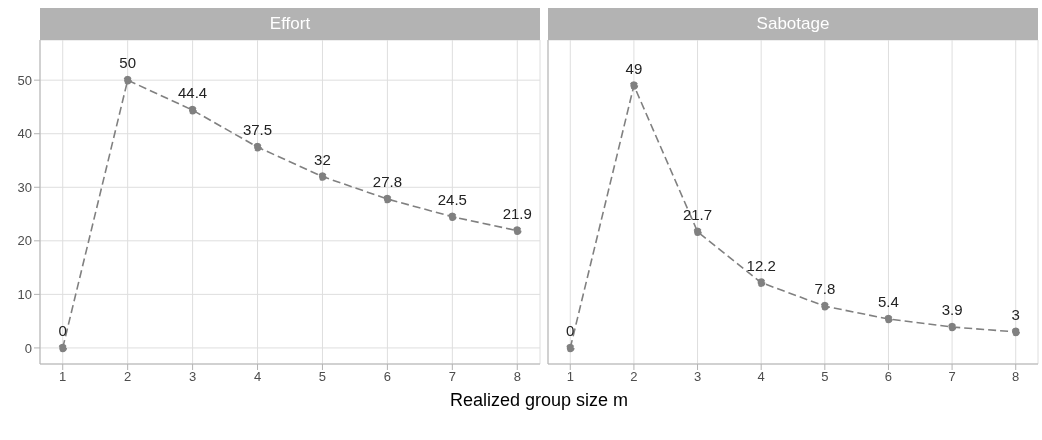  Describe the element at coordinates (825, 289) in the screenshot. I see `data-label: 7.8` at that location.